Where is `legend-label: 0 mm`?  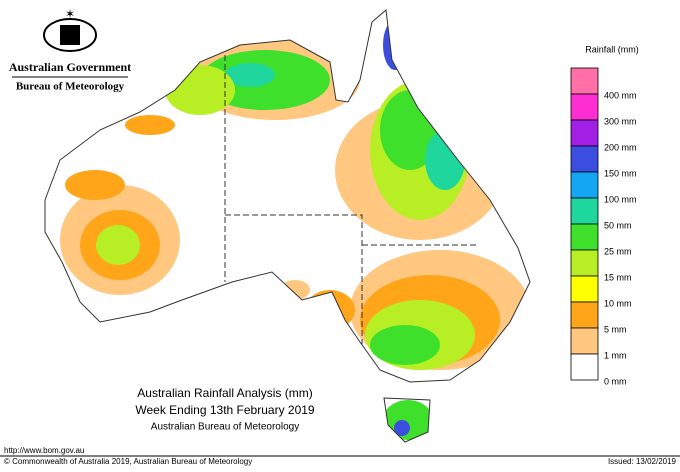 legend-label: 0 mm is located at coordinates (615, 381).